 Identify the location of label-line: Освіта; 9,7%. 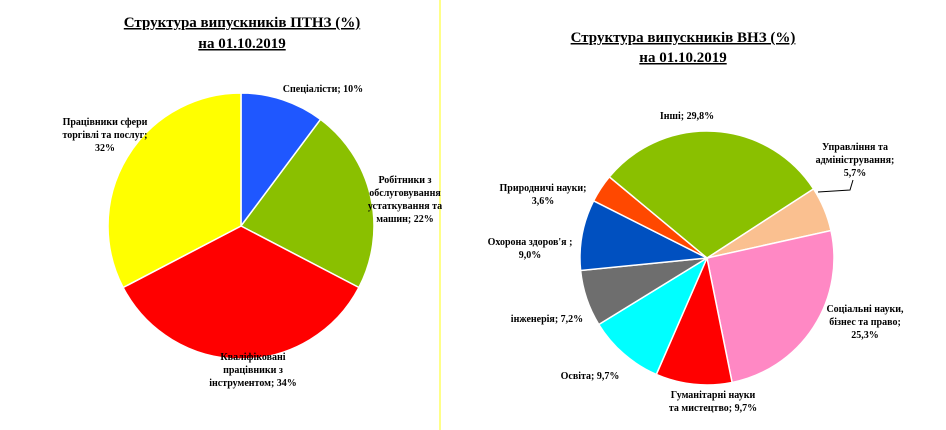
(590, 376).